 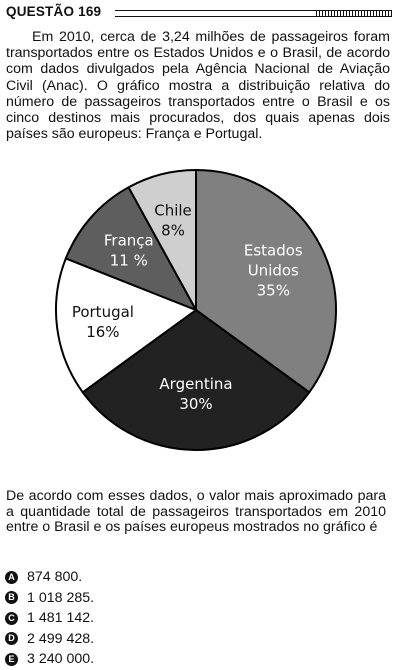 I want to click on option-e: E 3 240 000., so click(x=155, y=659).